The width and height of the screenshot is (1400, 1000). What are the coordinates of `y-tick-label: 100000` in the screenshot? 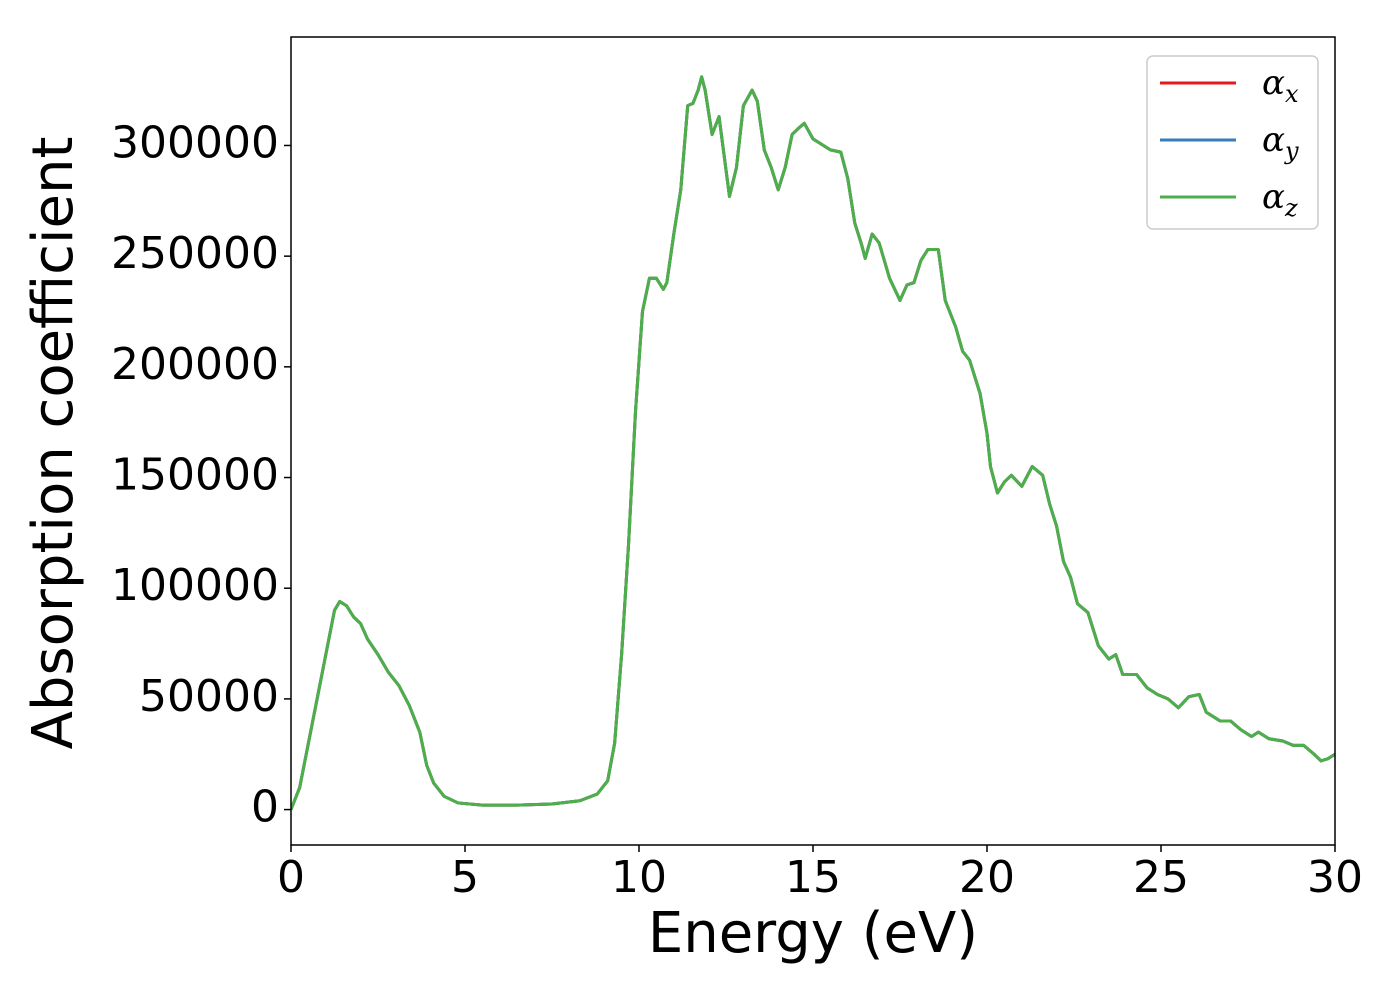 It's located at (195, 585).